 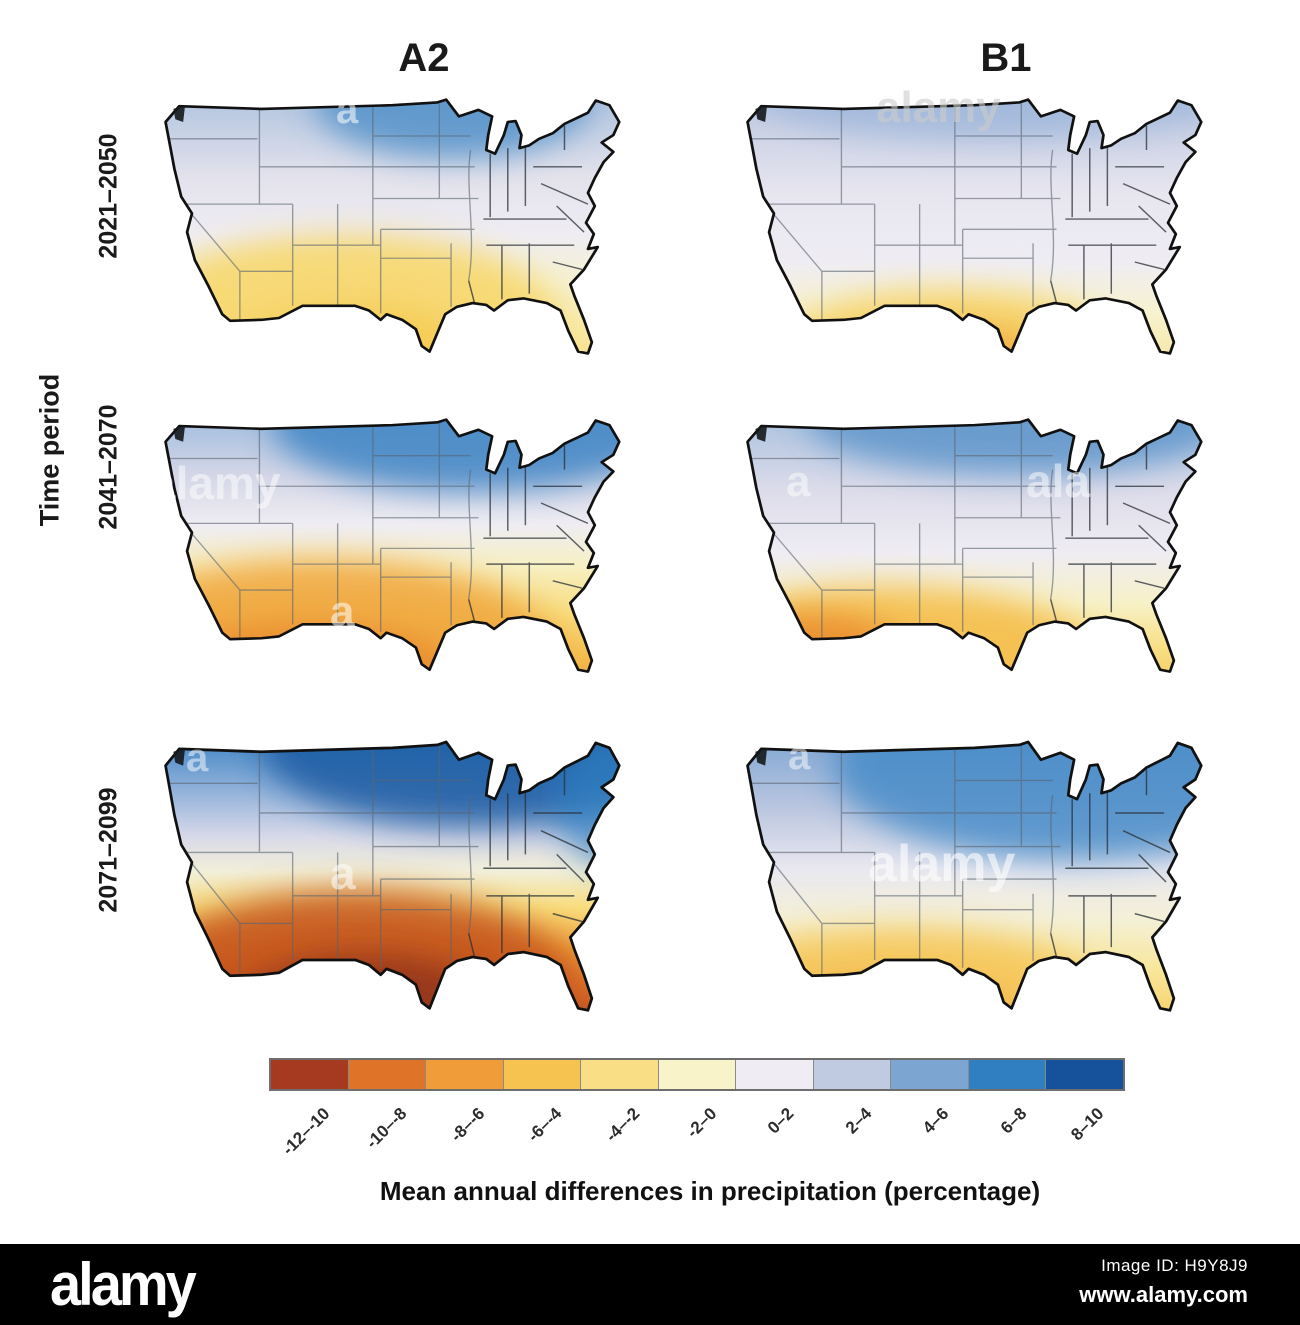 What do you see at coordinates (936, 1121) in the screenshot?
I see `legend-tick-label: 4–6` at bounding box center [936, 1121].